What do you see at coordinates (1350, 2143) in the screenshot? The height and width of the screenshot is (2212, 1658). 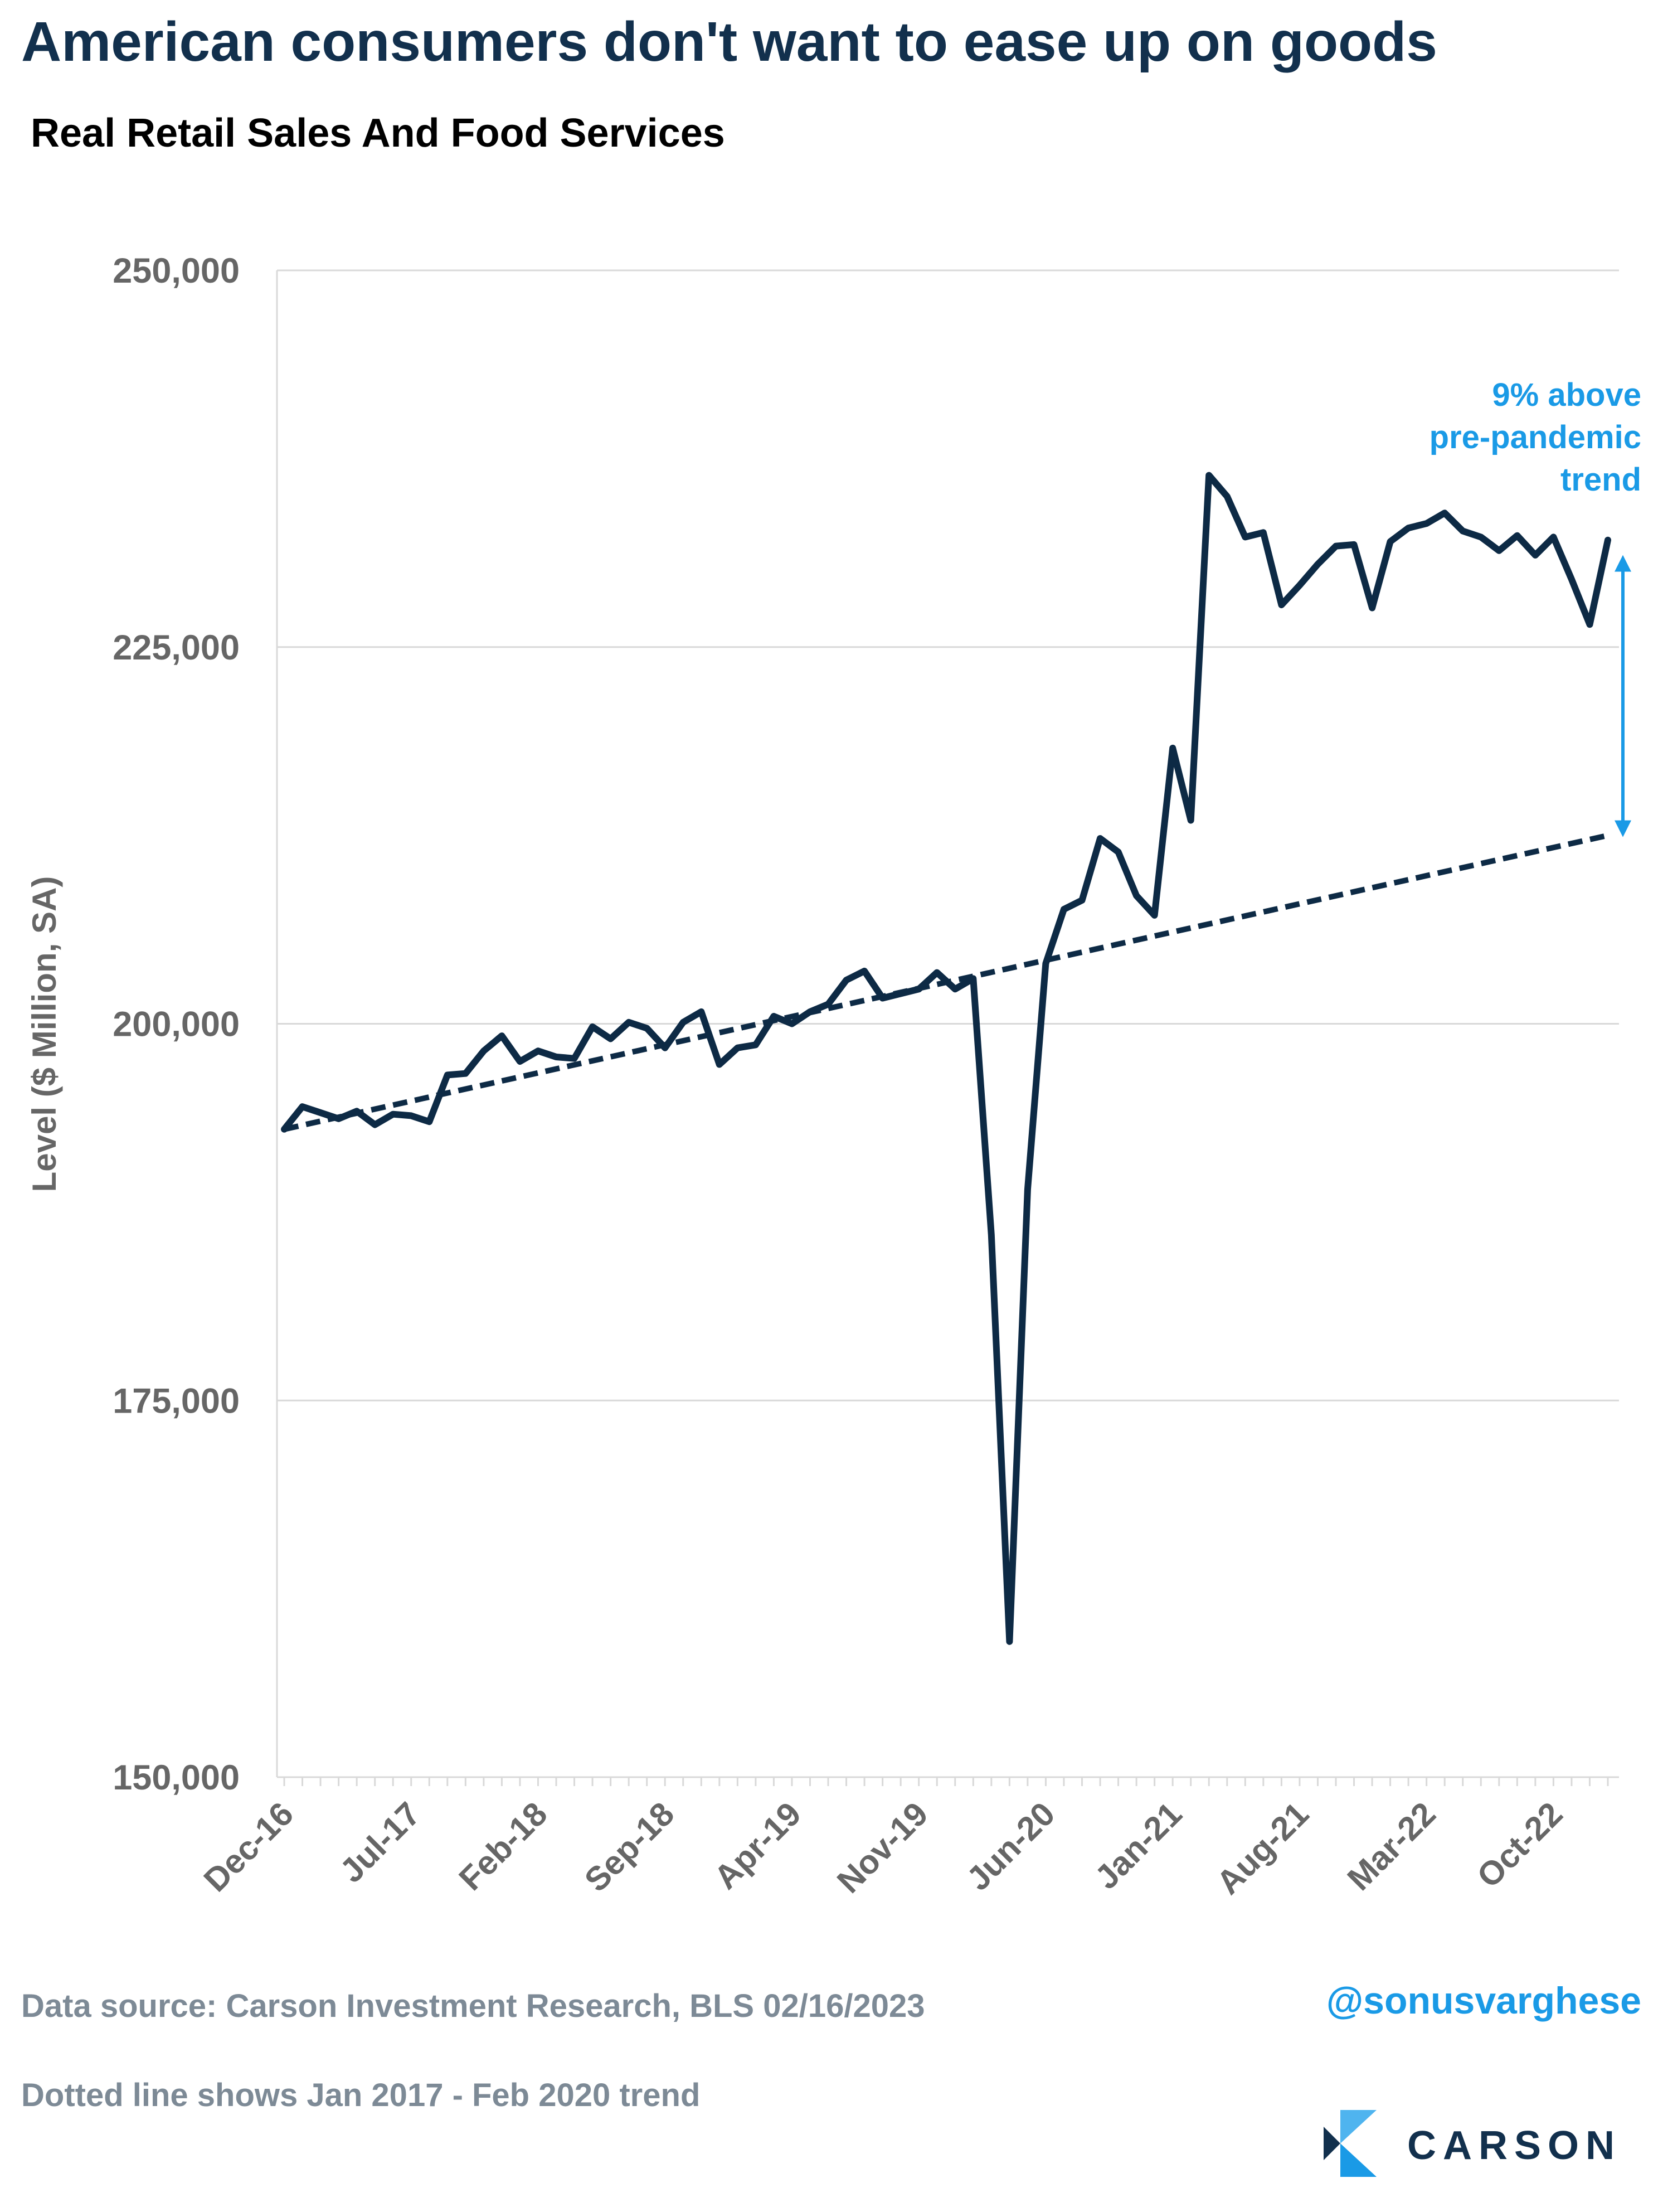 I see `carson-logo-icon` at bounding box center [1350, 2143].